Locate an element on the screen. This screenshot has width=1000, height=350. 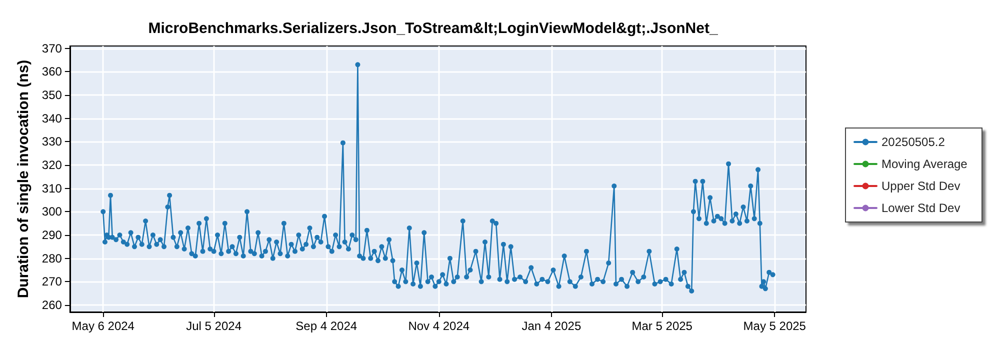
y-tick-label: 350 is located at coordinates (52, 95).